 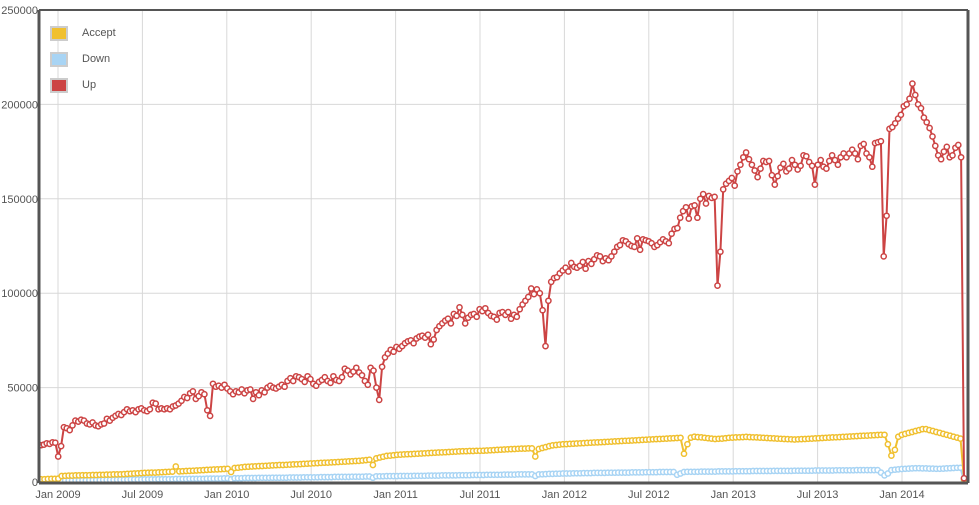 I want to click on legend-item-down: Down, so click(x=83, y=59).